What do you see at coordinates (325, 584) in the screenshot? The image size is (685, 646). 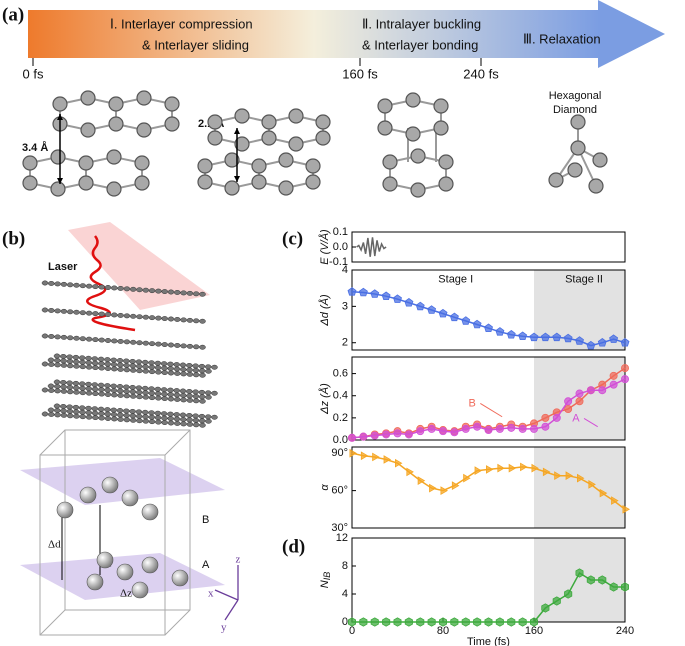 I see `y-axis-label-main: N` at bounding box center [325, 584].